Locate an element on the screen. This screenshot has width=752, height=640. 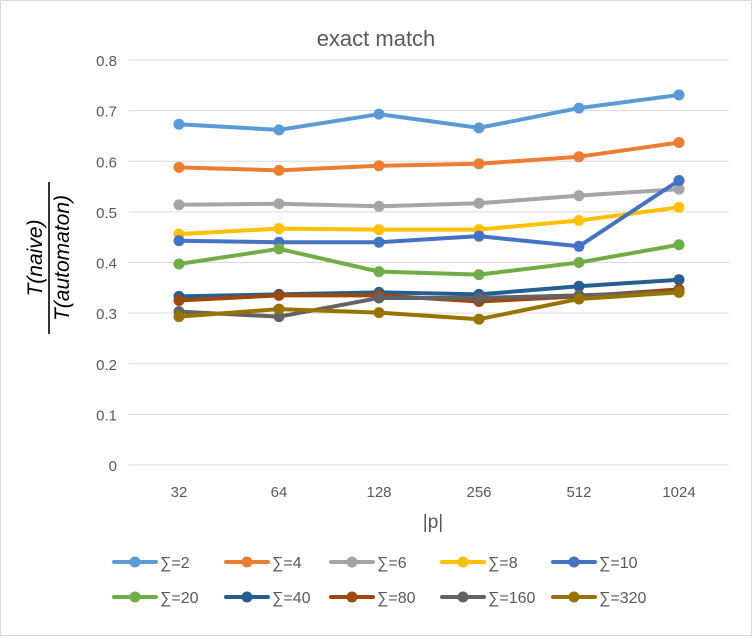
legend-label: ∑=2 is located at coordinates (175, 563).